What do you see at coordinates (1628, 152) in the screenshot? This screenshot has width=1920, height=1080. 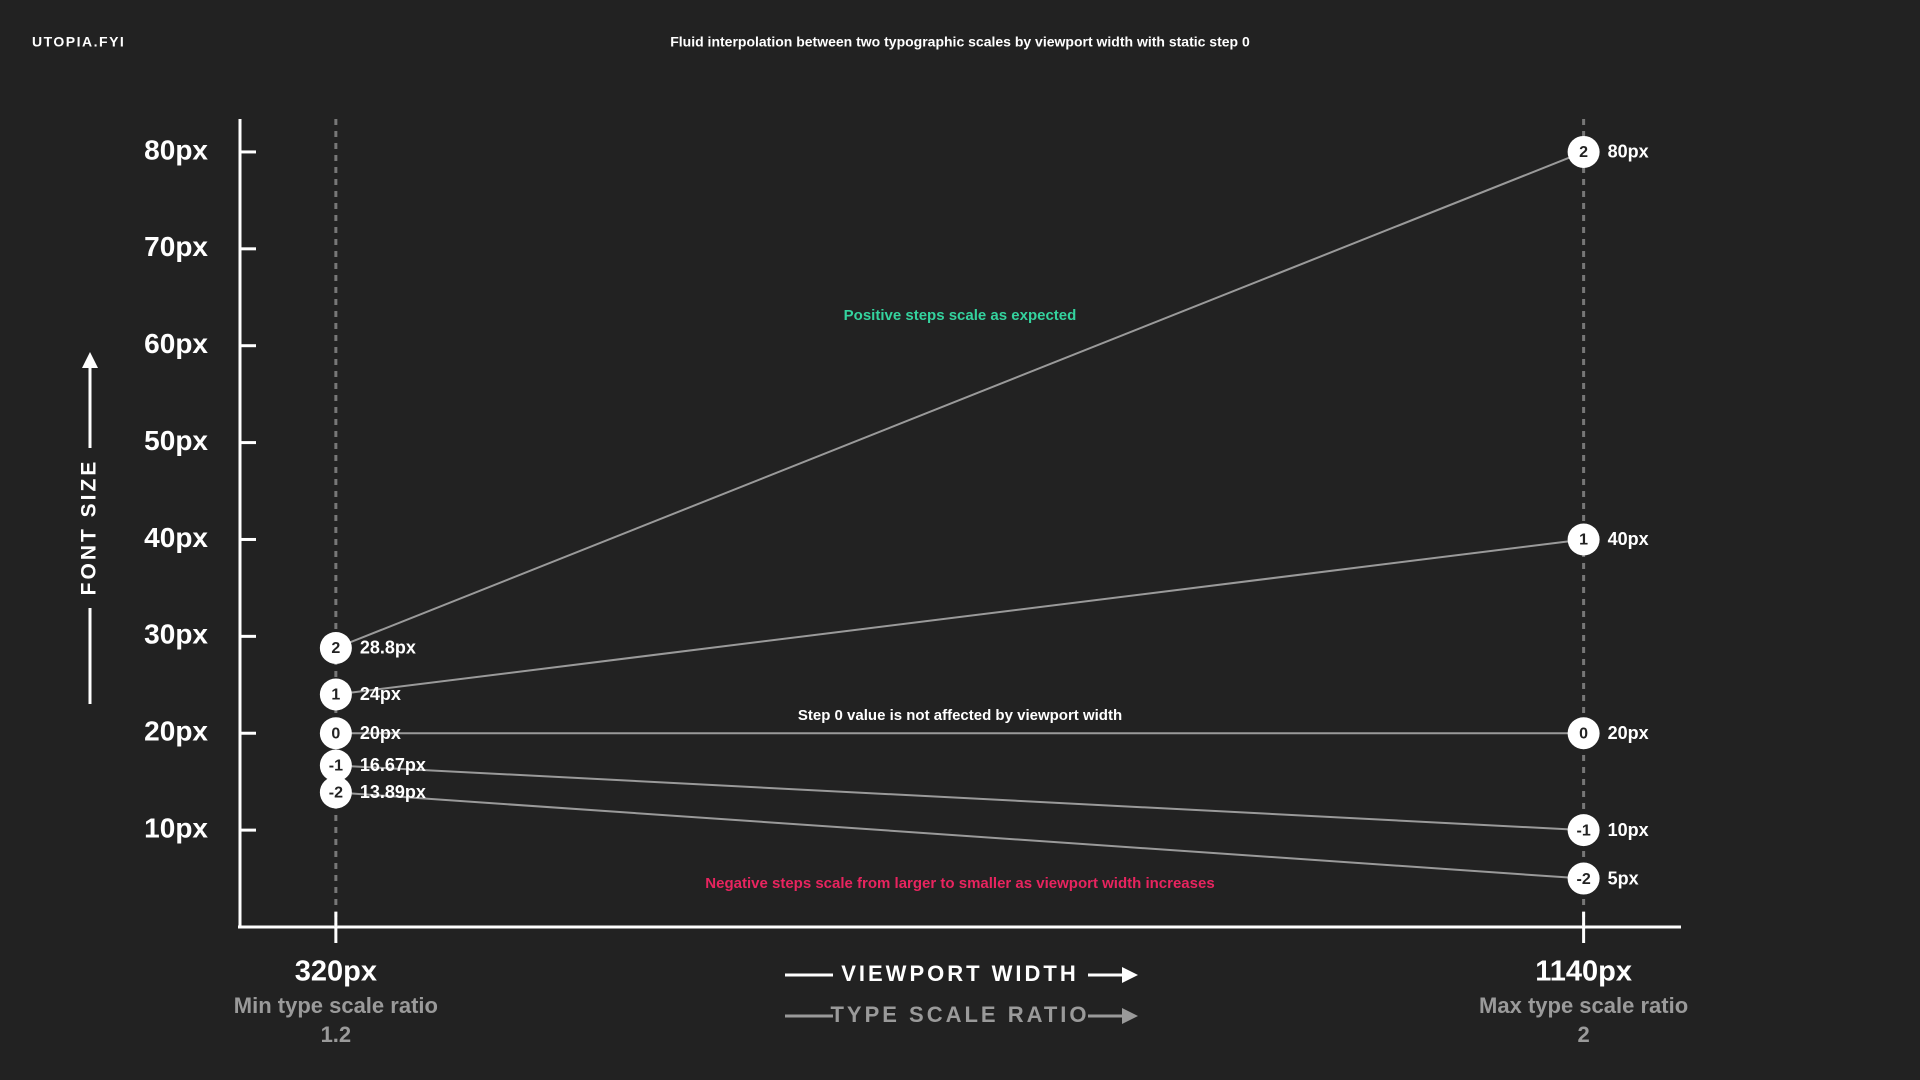 I see `value-label: 80px` at bounding box center [1628, 152].